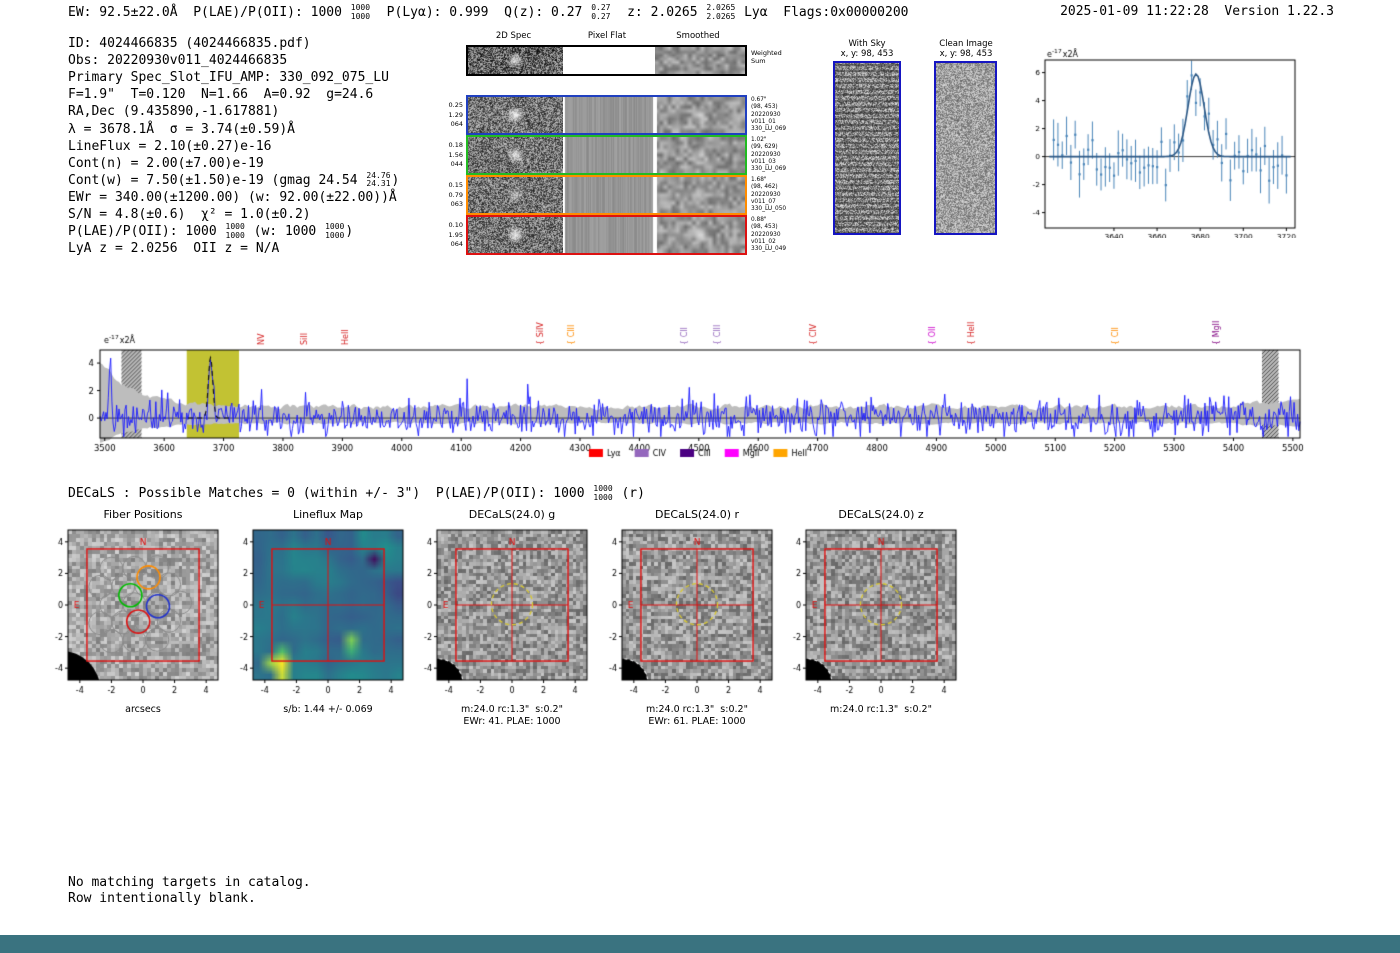 The height and width of the screenshot is (953, 1400). I want to click on plae-fraction: 1000 1000, so click(360, 12).